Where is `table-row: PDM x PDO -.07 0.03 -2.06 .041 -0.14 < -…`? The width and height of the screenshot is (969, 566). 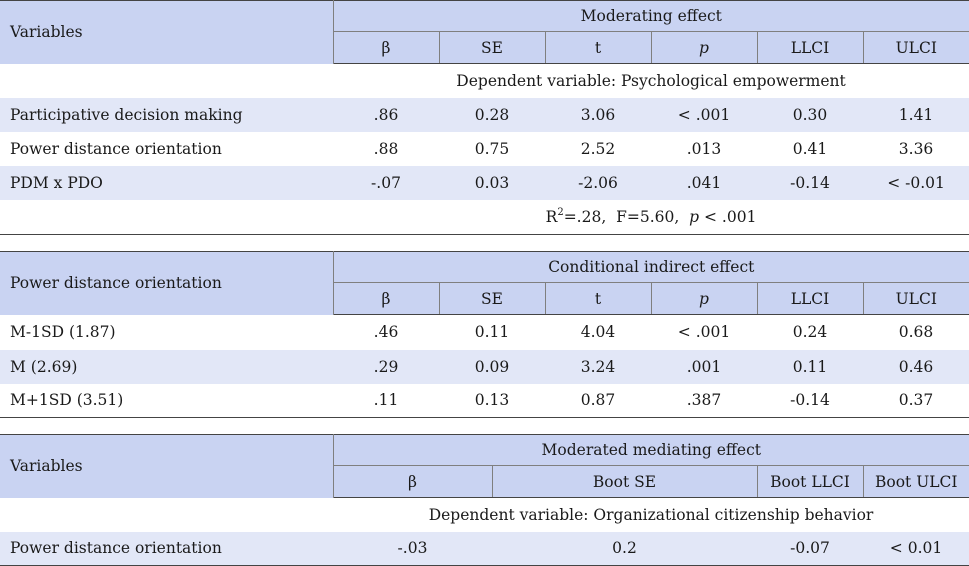 table-row: PDM x PDO -.07 0.03 -2.06 .041 -0.14 < -… is located at coordinates (484, 182).